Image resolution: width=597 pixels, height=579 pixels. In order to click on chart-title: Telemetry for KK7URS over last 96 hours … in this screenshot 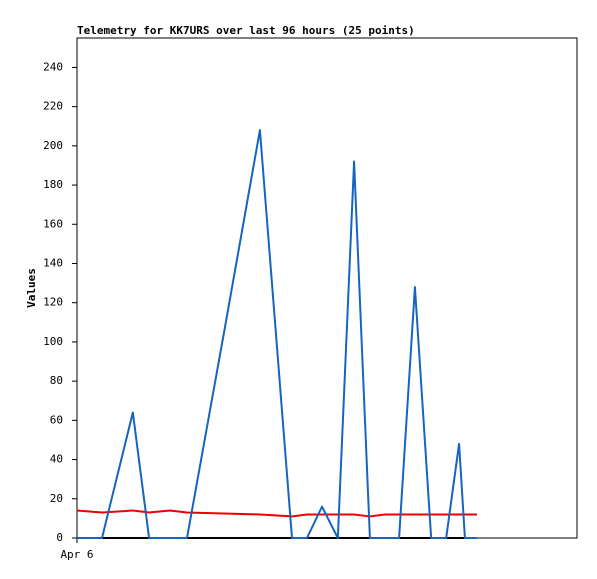, I will do `click(246, 30)`.